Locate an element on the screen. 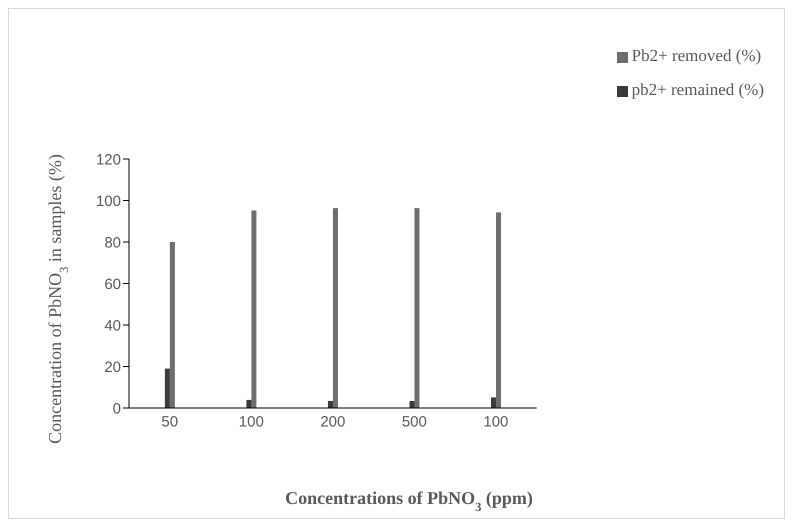 This screenshot has width=793, height=527. y-tick-label: 20 is located at coordinates (112, 367).